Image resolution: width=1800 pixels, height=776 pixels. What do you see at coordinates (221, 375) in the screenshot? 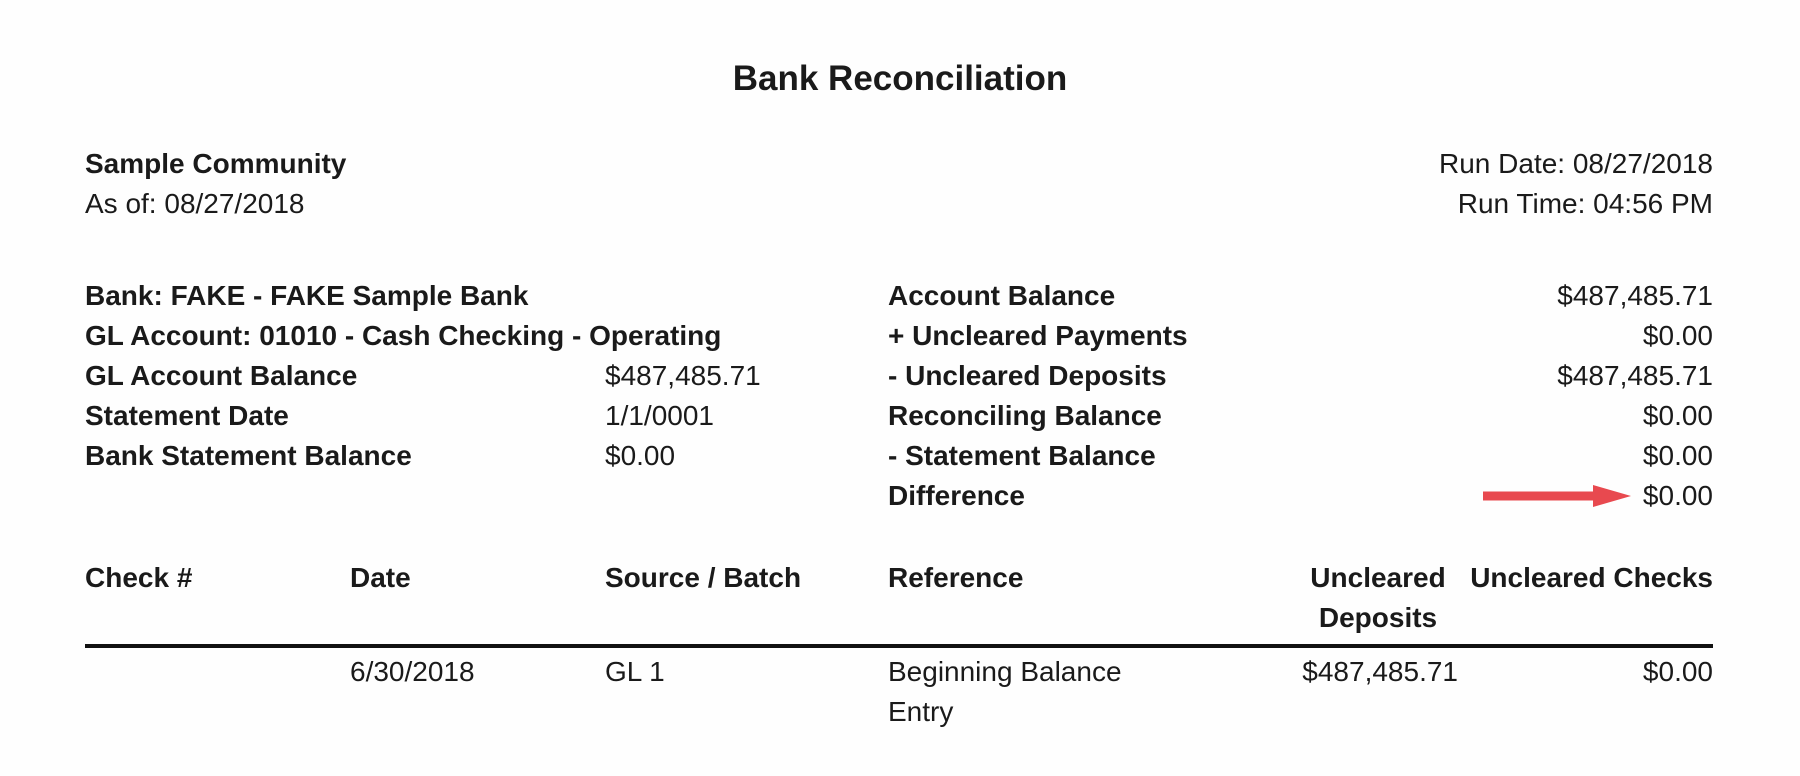
I see `account-info-label: GL Account Balance` at bounding box center [221, 375].